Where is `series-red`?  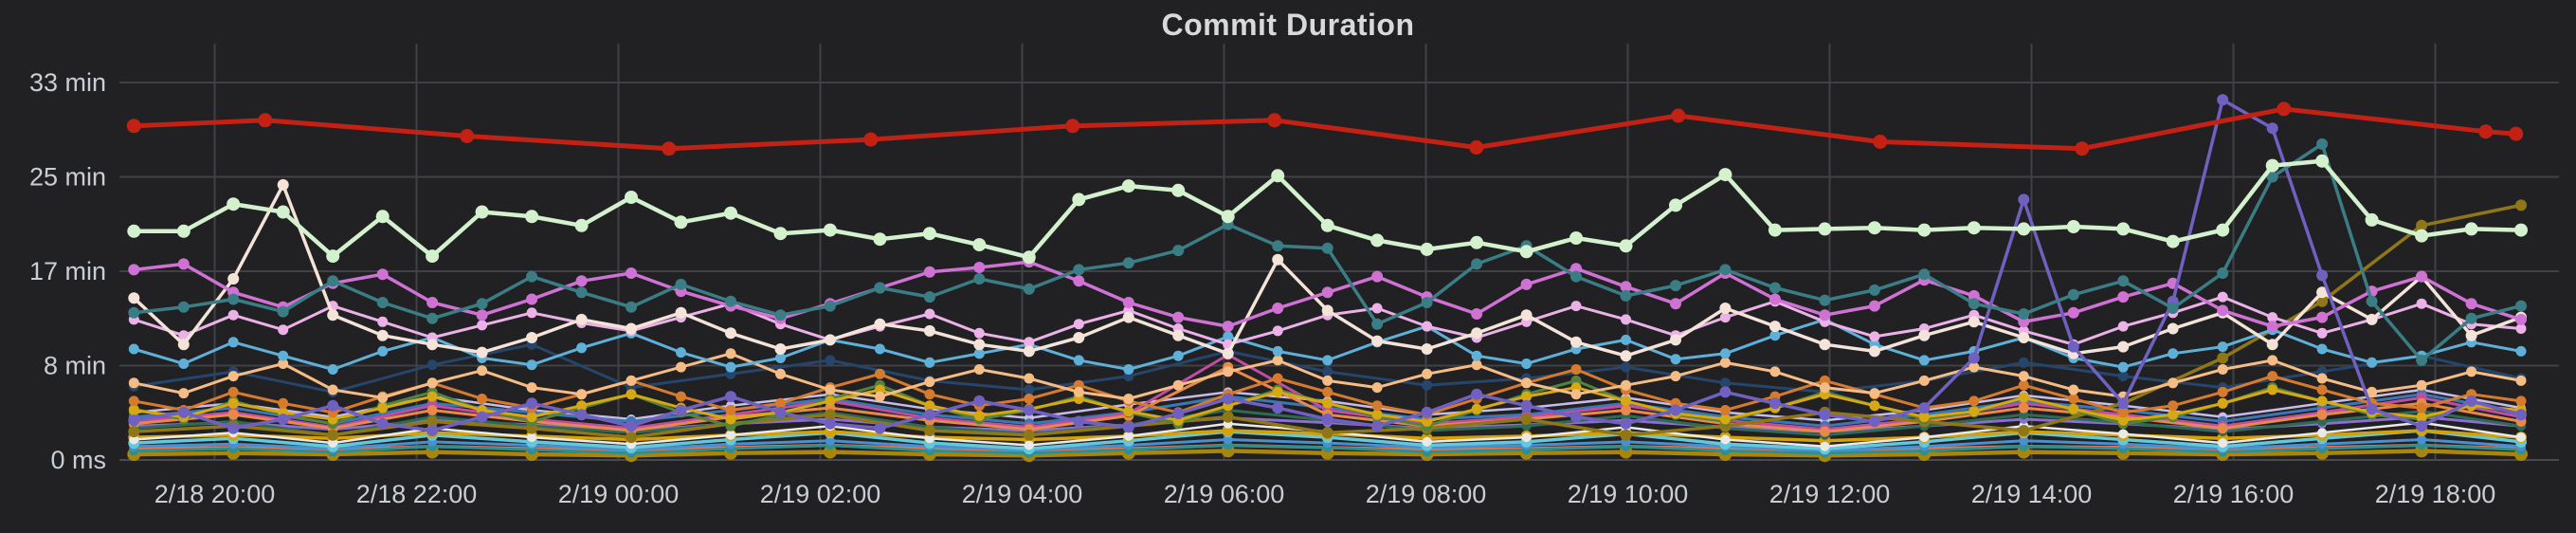 series-red is located at coordinates (1325, 128).